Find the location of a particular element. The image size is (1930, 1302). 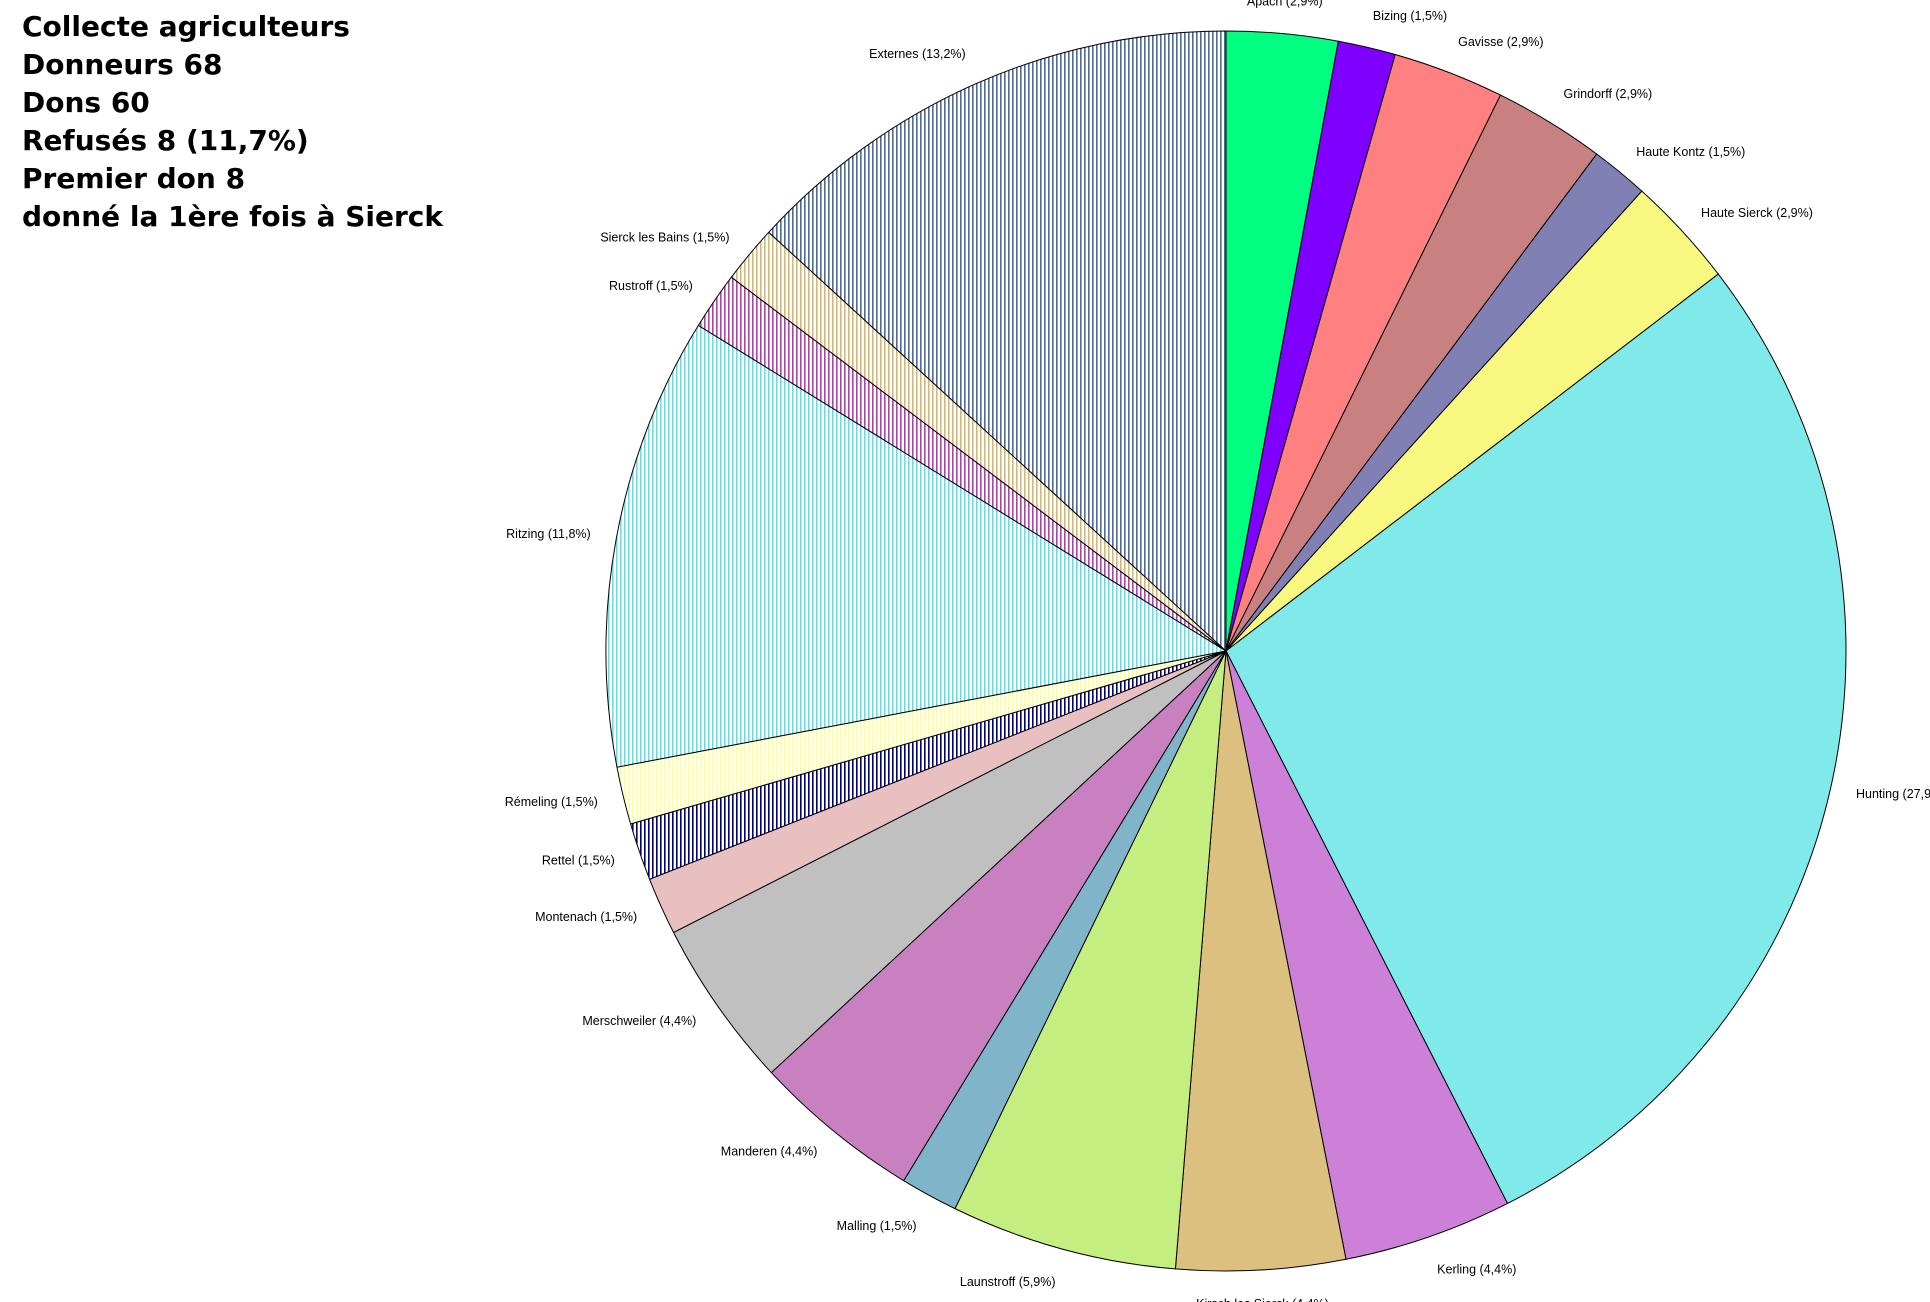

pie-slice-kerling is located at coordinates (1367, 955).